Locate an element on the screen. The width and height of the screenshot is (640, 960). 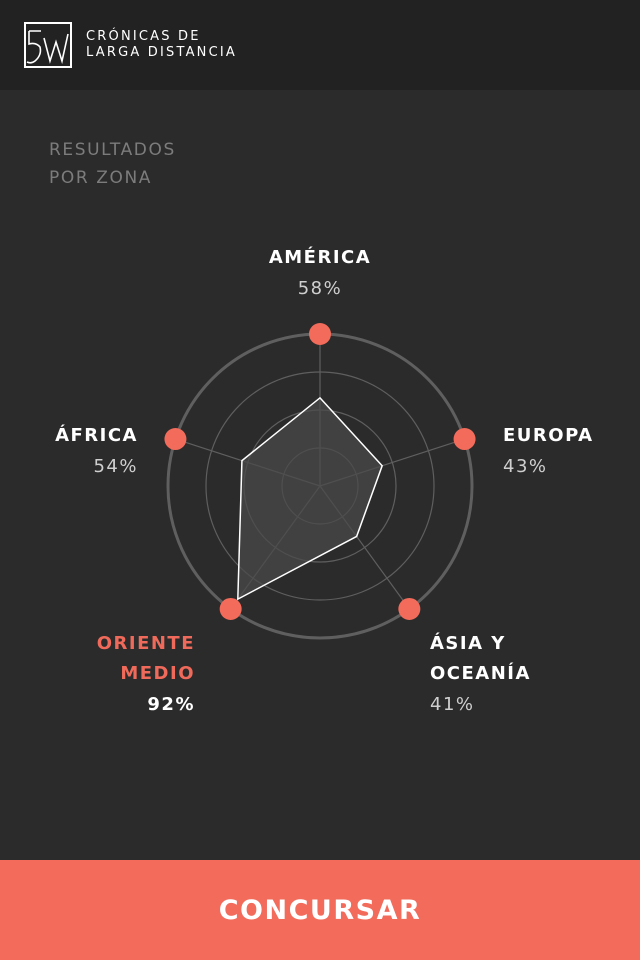
zone-label-oriente-medio: ORIENTE MEDIO 92% is located at coordinates (127, 674).